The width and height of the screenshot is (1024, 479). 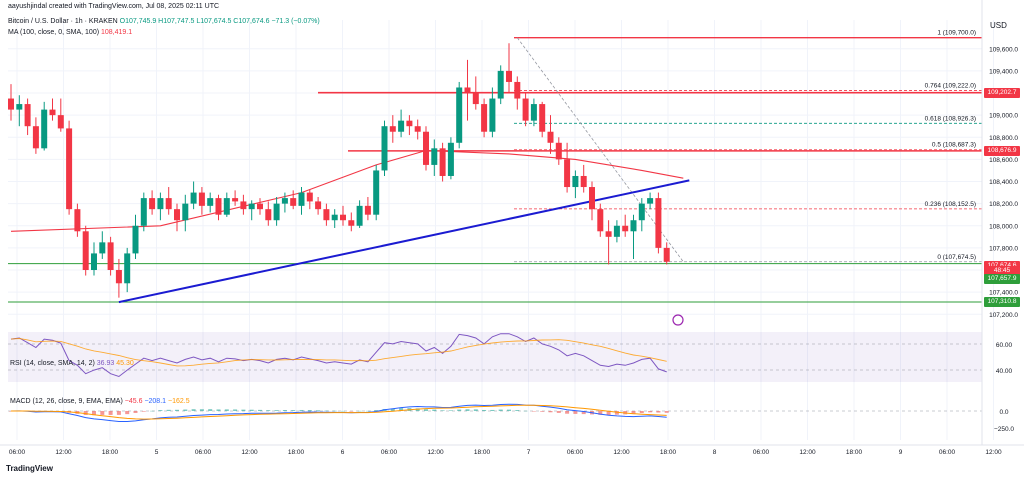 I want to click on price-tag: 107,657.9, so click(x=1002, y=278).